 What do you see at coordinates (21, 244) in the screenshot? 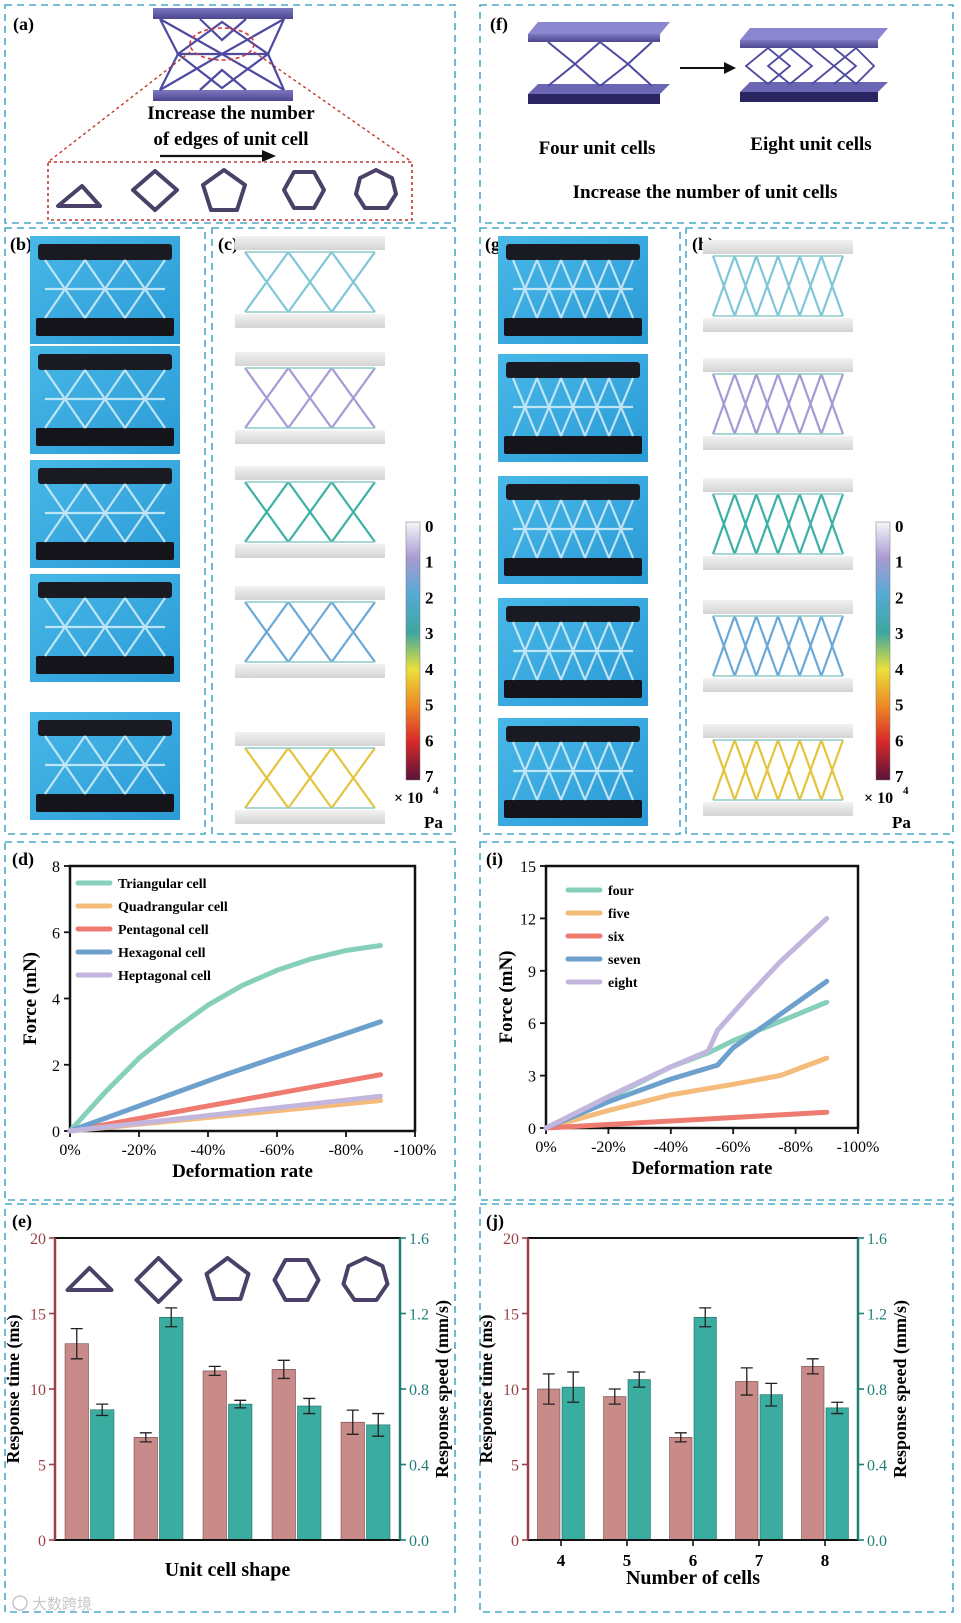
I see `panel-letter-b: (b)` at bounding box center [21, 244].